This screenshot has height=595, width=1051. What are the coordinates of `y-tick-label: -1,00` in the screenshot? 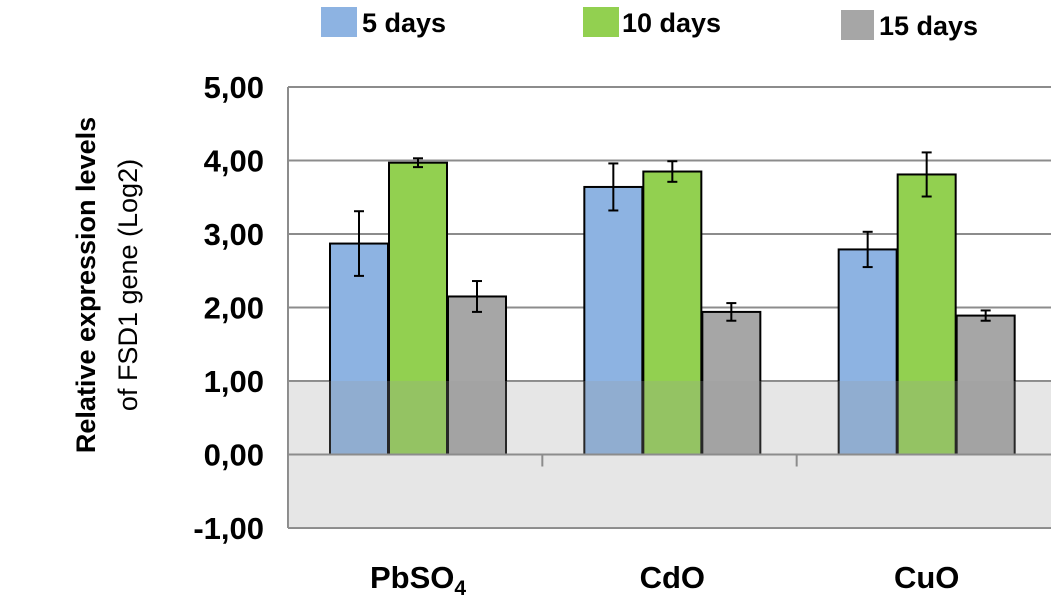 It's located at (228, 528).